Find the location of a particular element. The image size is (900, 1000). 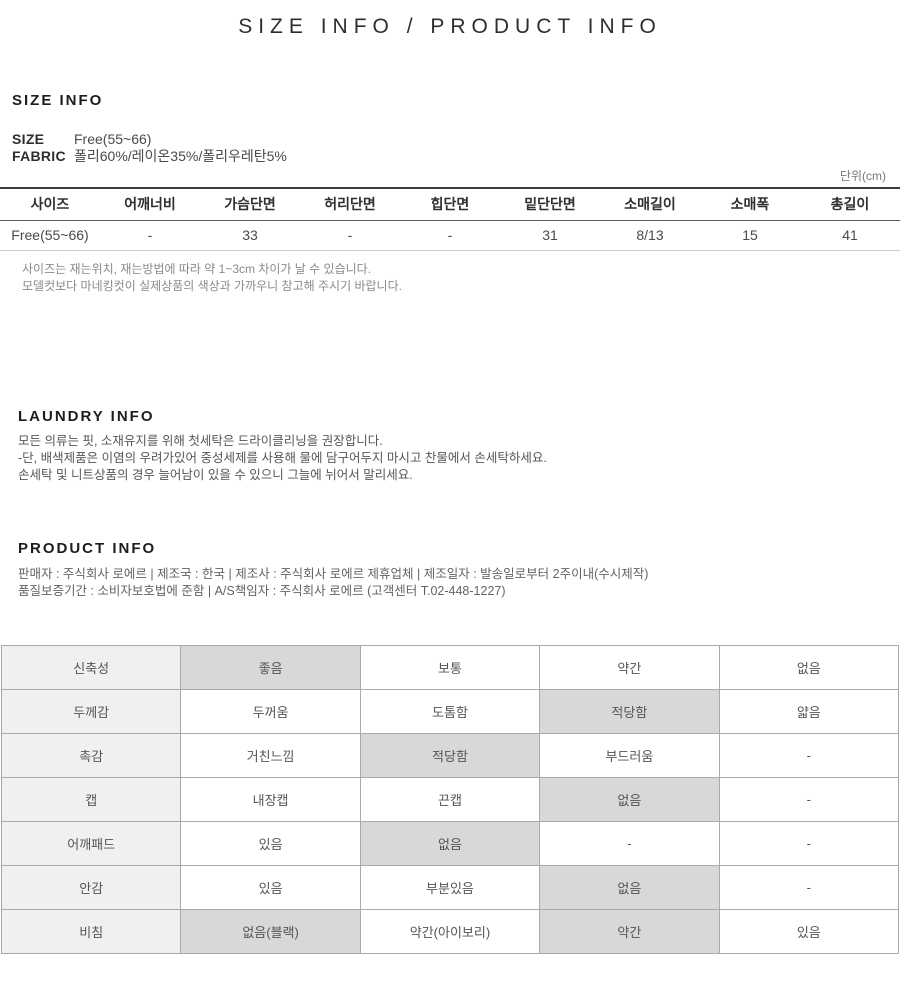

property-option-cell: 끈캡 is located at coordinates (450, 799).